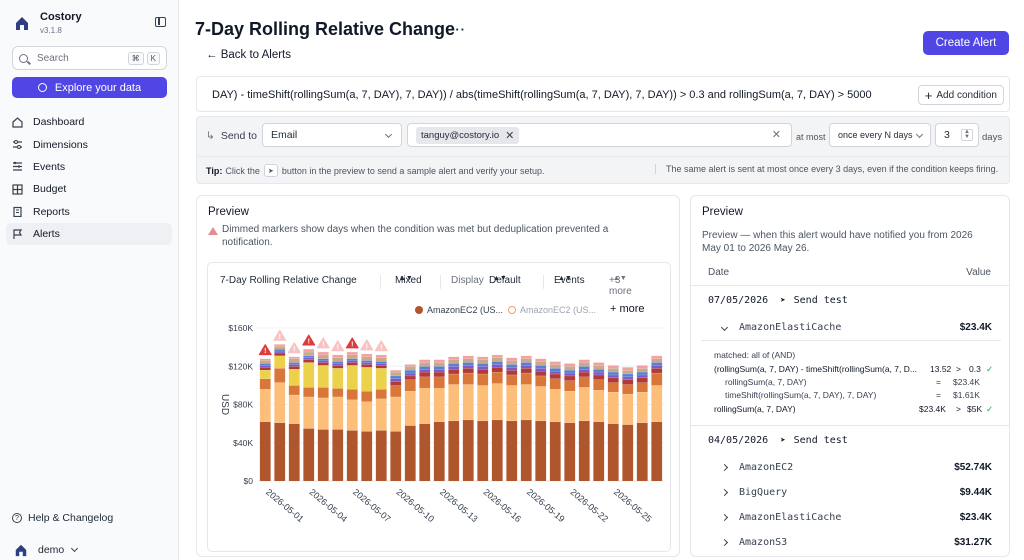  What do you see at coordinates (880, 135) in the screenshot?
I see `frequency-select: once every N days` at bounding box center [880, 135].